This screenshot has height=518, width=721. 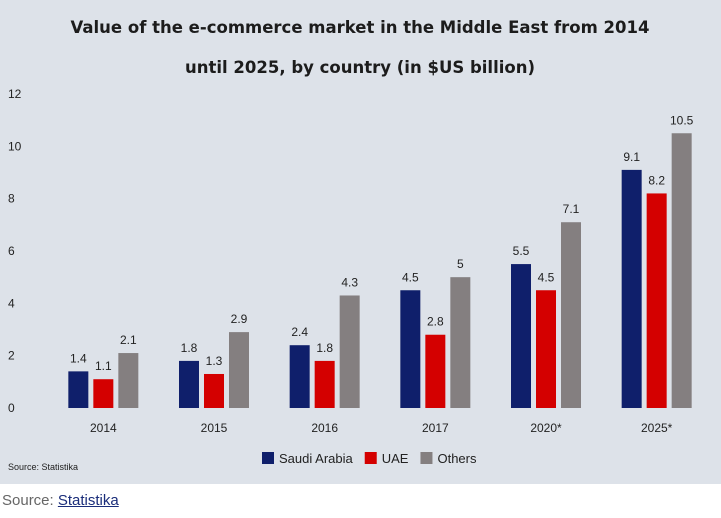 I want to click on data-label: 2.1, so click(x=128, y=340).